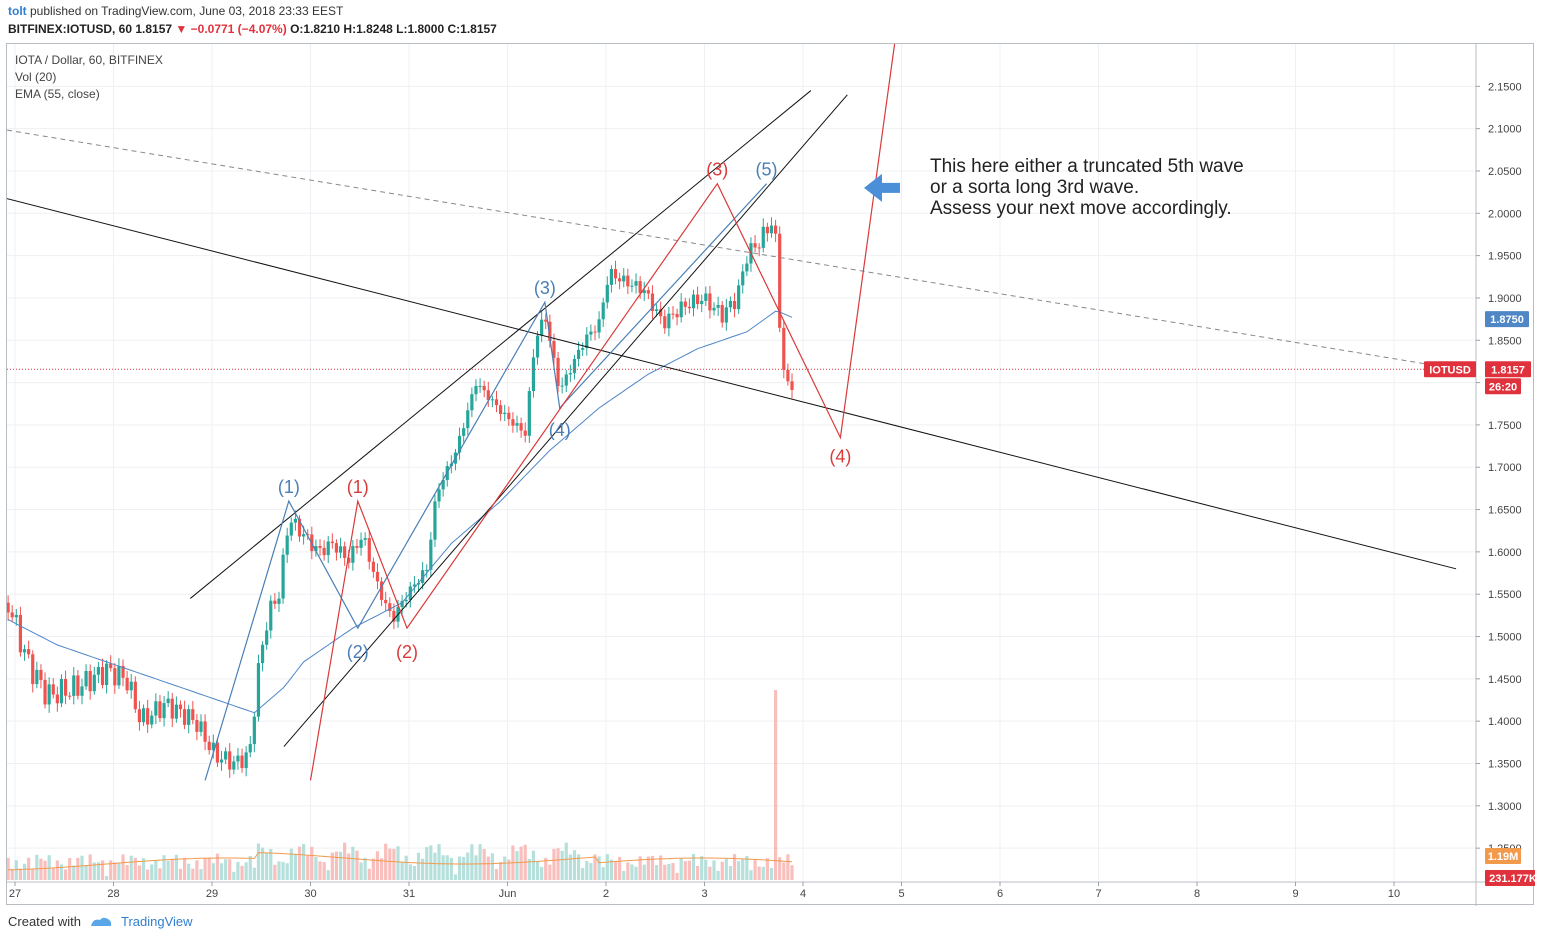 The width and height of the screenshot is (1541, 940). I want to click on price-tick-label: 1.6500, so click(1505, 511).